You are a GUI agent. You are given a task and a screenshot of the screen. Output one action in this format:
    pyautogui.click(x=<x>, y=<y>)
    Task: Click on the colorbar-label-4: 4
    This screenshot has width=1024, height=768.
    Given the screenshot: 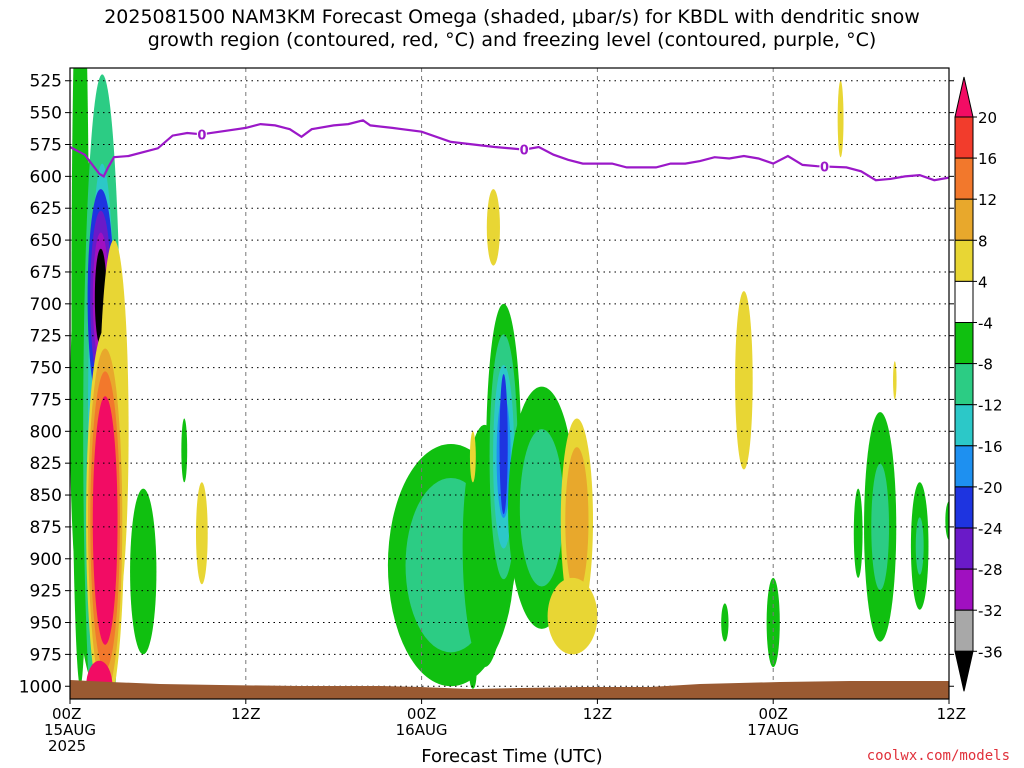 What is the action you would take?
    pyautogui.click(x=983, y=282)
    